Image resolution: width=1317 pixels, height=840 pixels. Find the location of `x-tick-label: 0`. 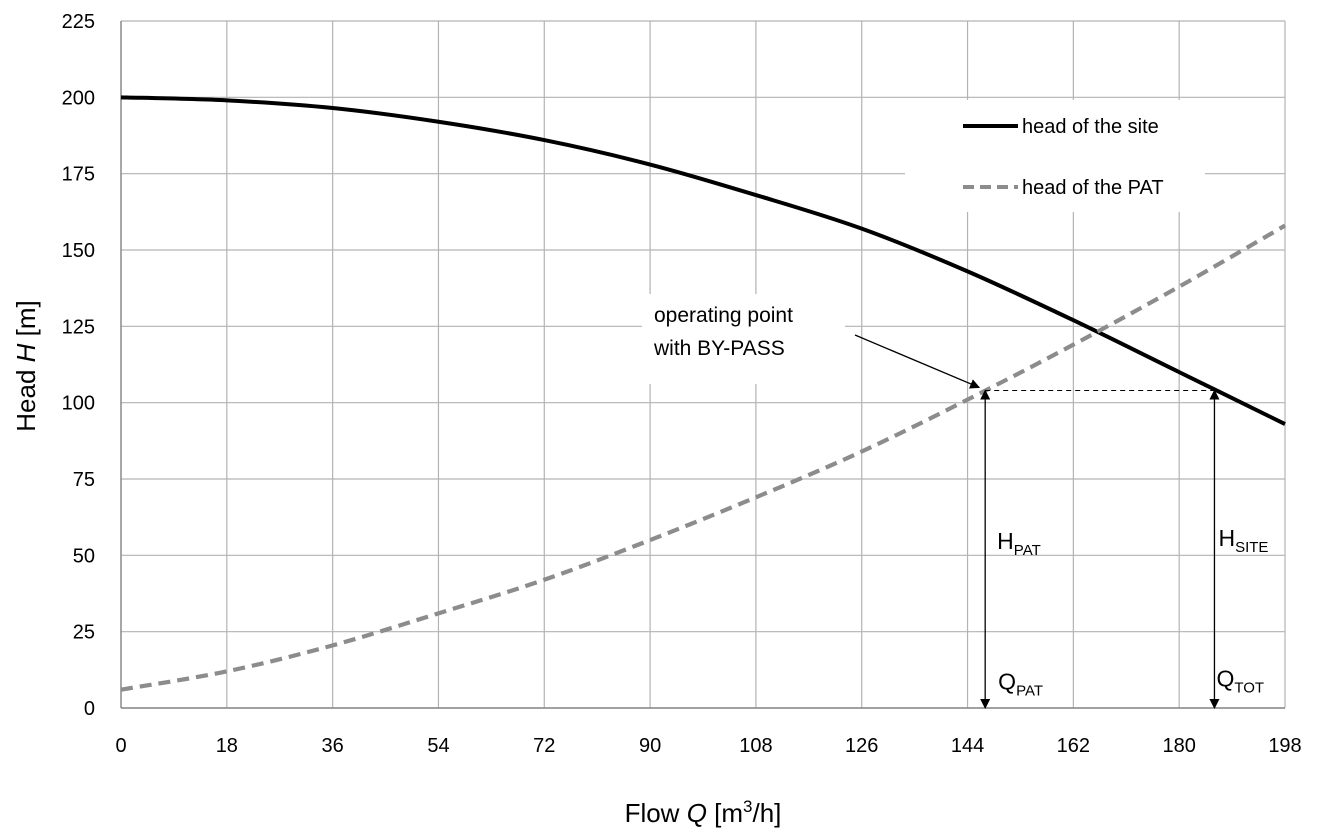

x-tick-label: 0 is located at coordinates (120, 746).